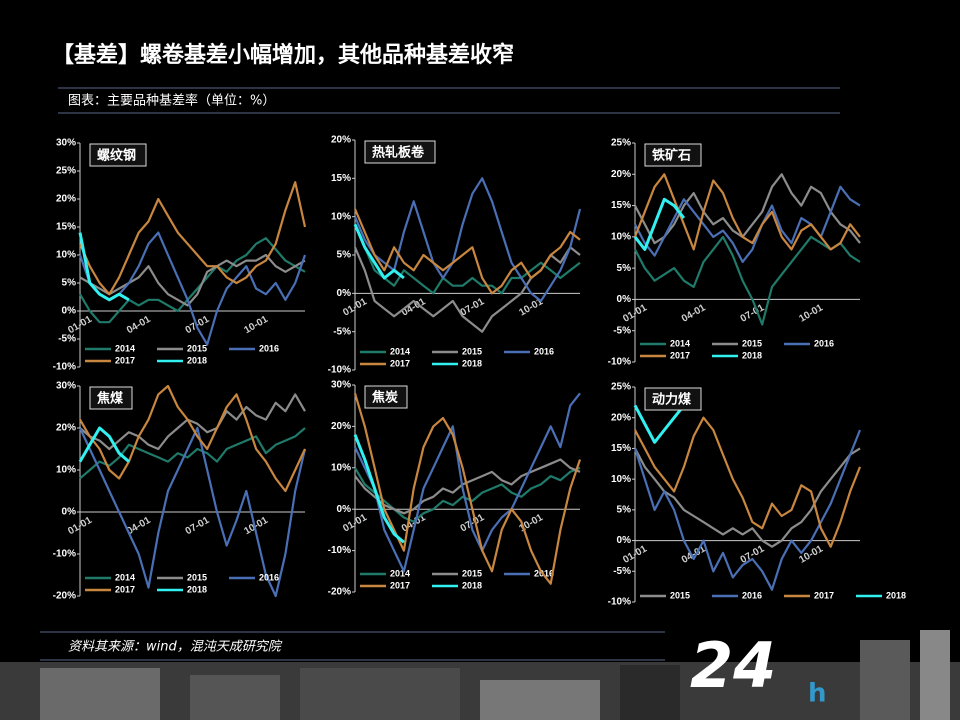 This screenshot has height=720, width=960. I want to click on chart-title: 动力煤, so click(671, 400).